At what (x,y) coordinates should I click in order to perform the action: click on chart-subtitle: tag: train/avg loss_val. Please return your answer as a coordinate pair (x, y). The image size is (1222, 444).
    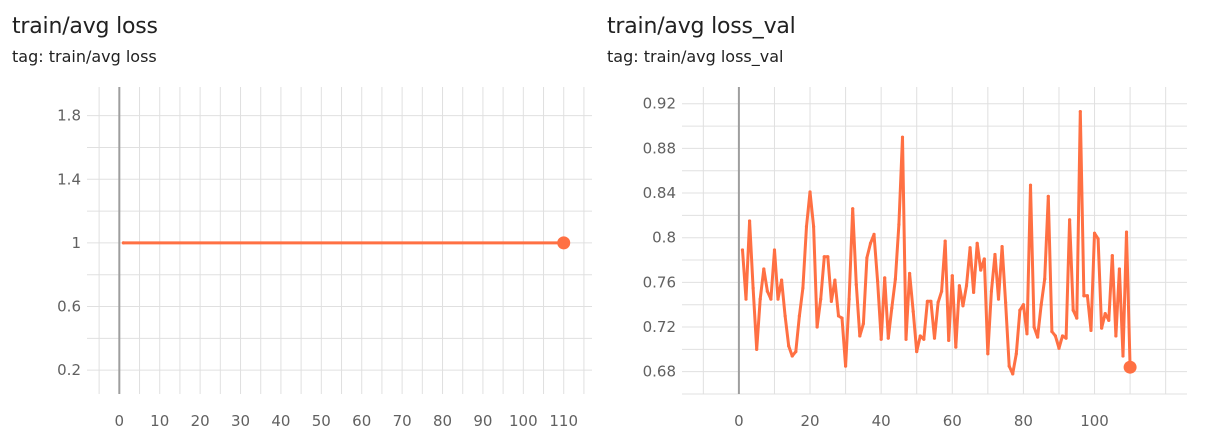
    Looking at the image, I should click on (695, 56).